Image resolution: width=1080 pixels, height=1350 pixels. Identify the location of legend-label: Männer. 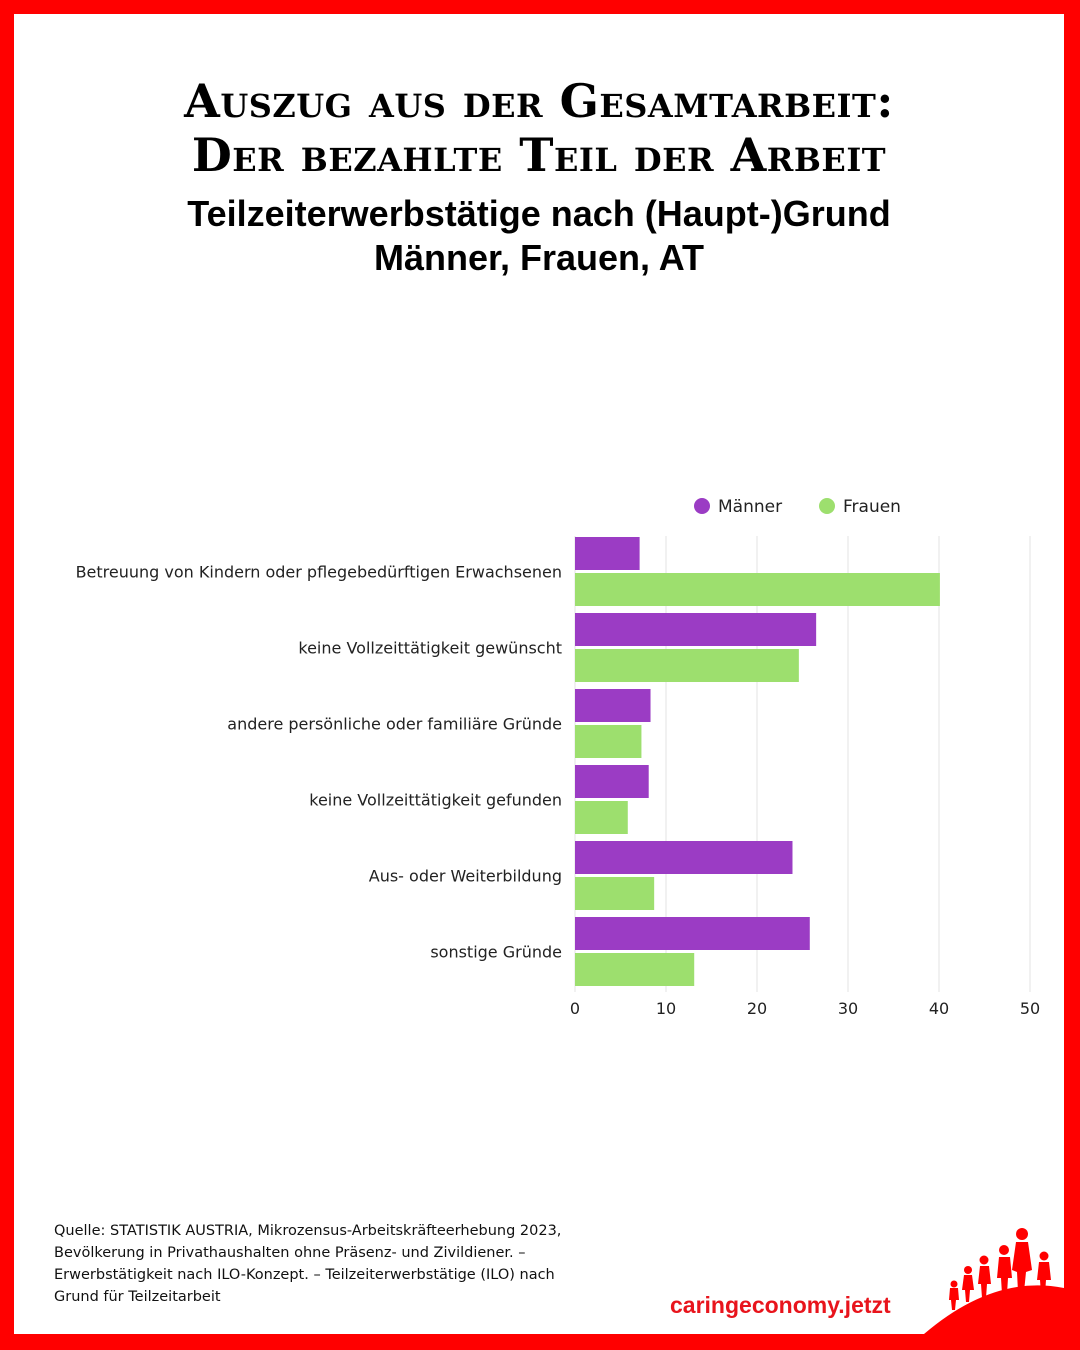
(750, 507).